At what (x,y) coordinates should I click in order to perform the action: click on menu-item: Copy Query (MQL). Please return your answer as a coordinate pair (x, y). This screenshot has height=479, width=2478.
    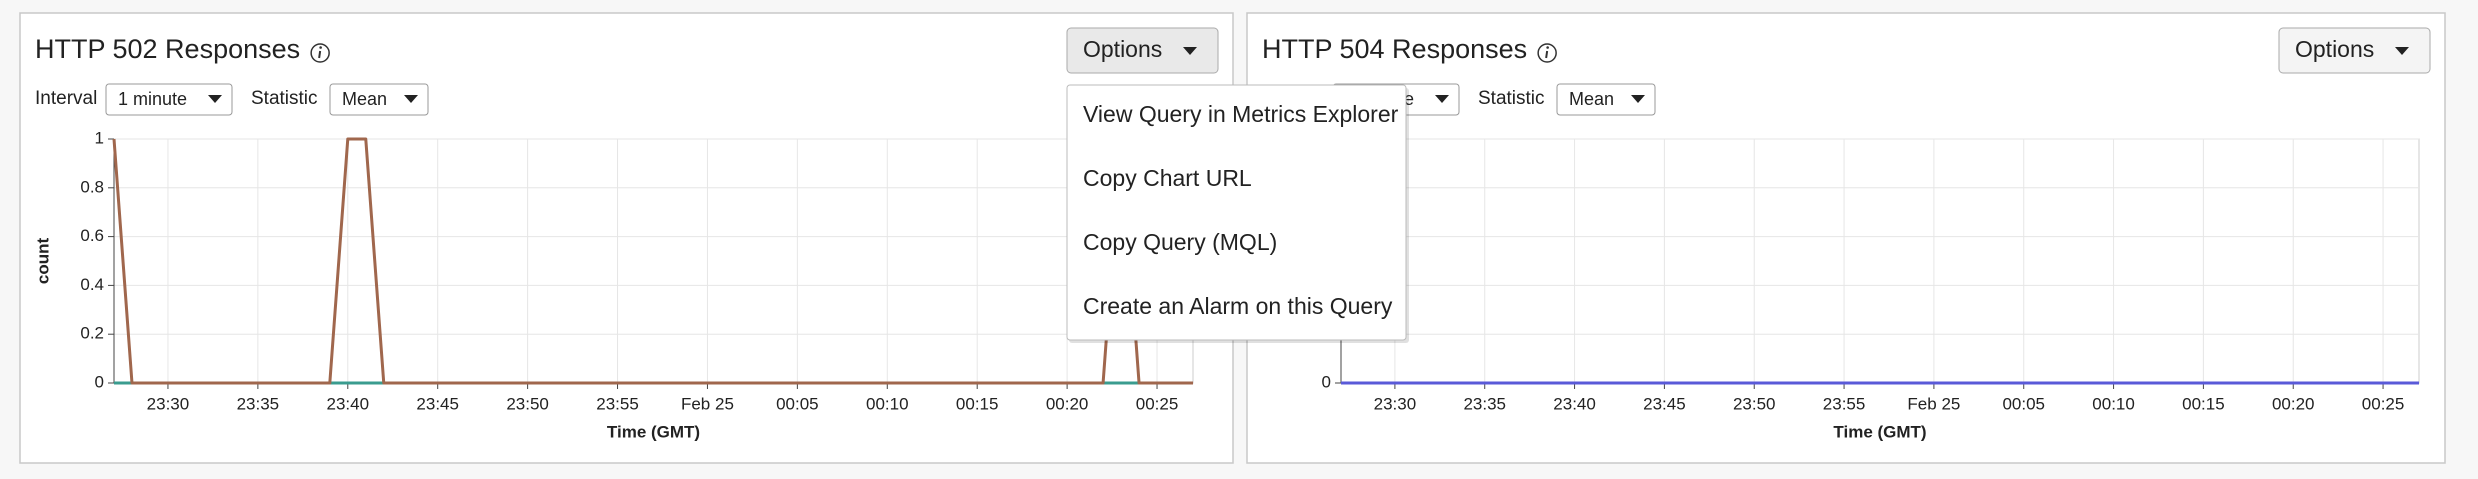
    Looking at the image, I should click on (1180, 242).